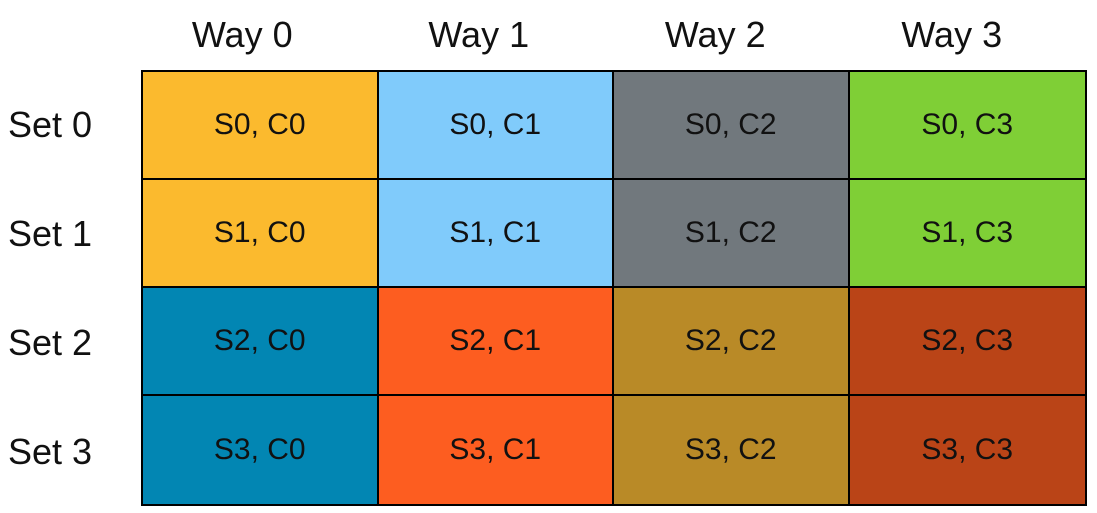  I want to click on cache-cell: S3, C1, so click(496, 450).